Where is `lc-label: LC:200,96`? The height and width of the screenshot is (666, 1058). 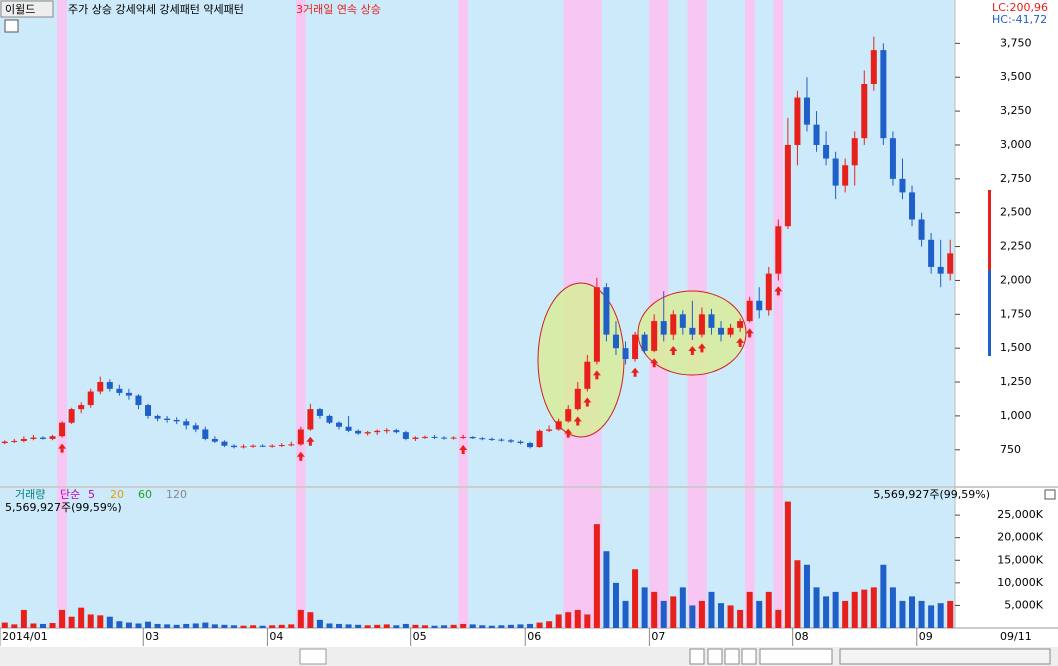 lc-label: LC:200,96 is located at coordinates (1020, 7).